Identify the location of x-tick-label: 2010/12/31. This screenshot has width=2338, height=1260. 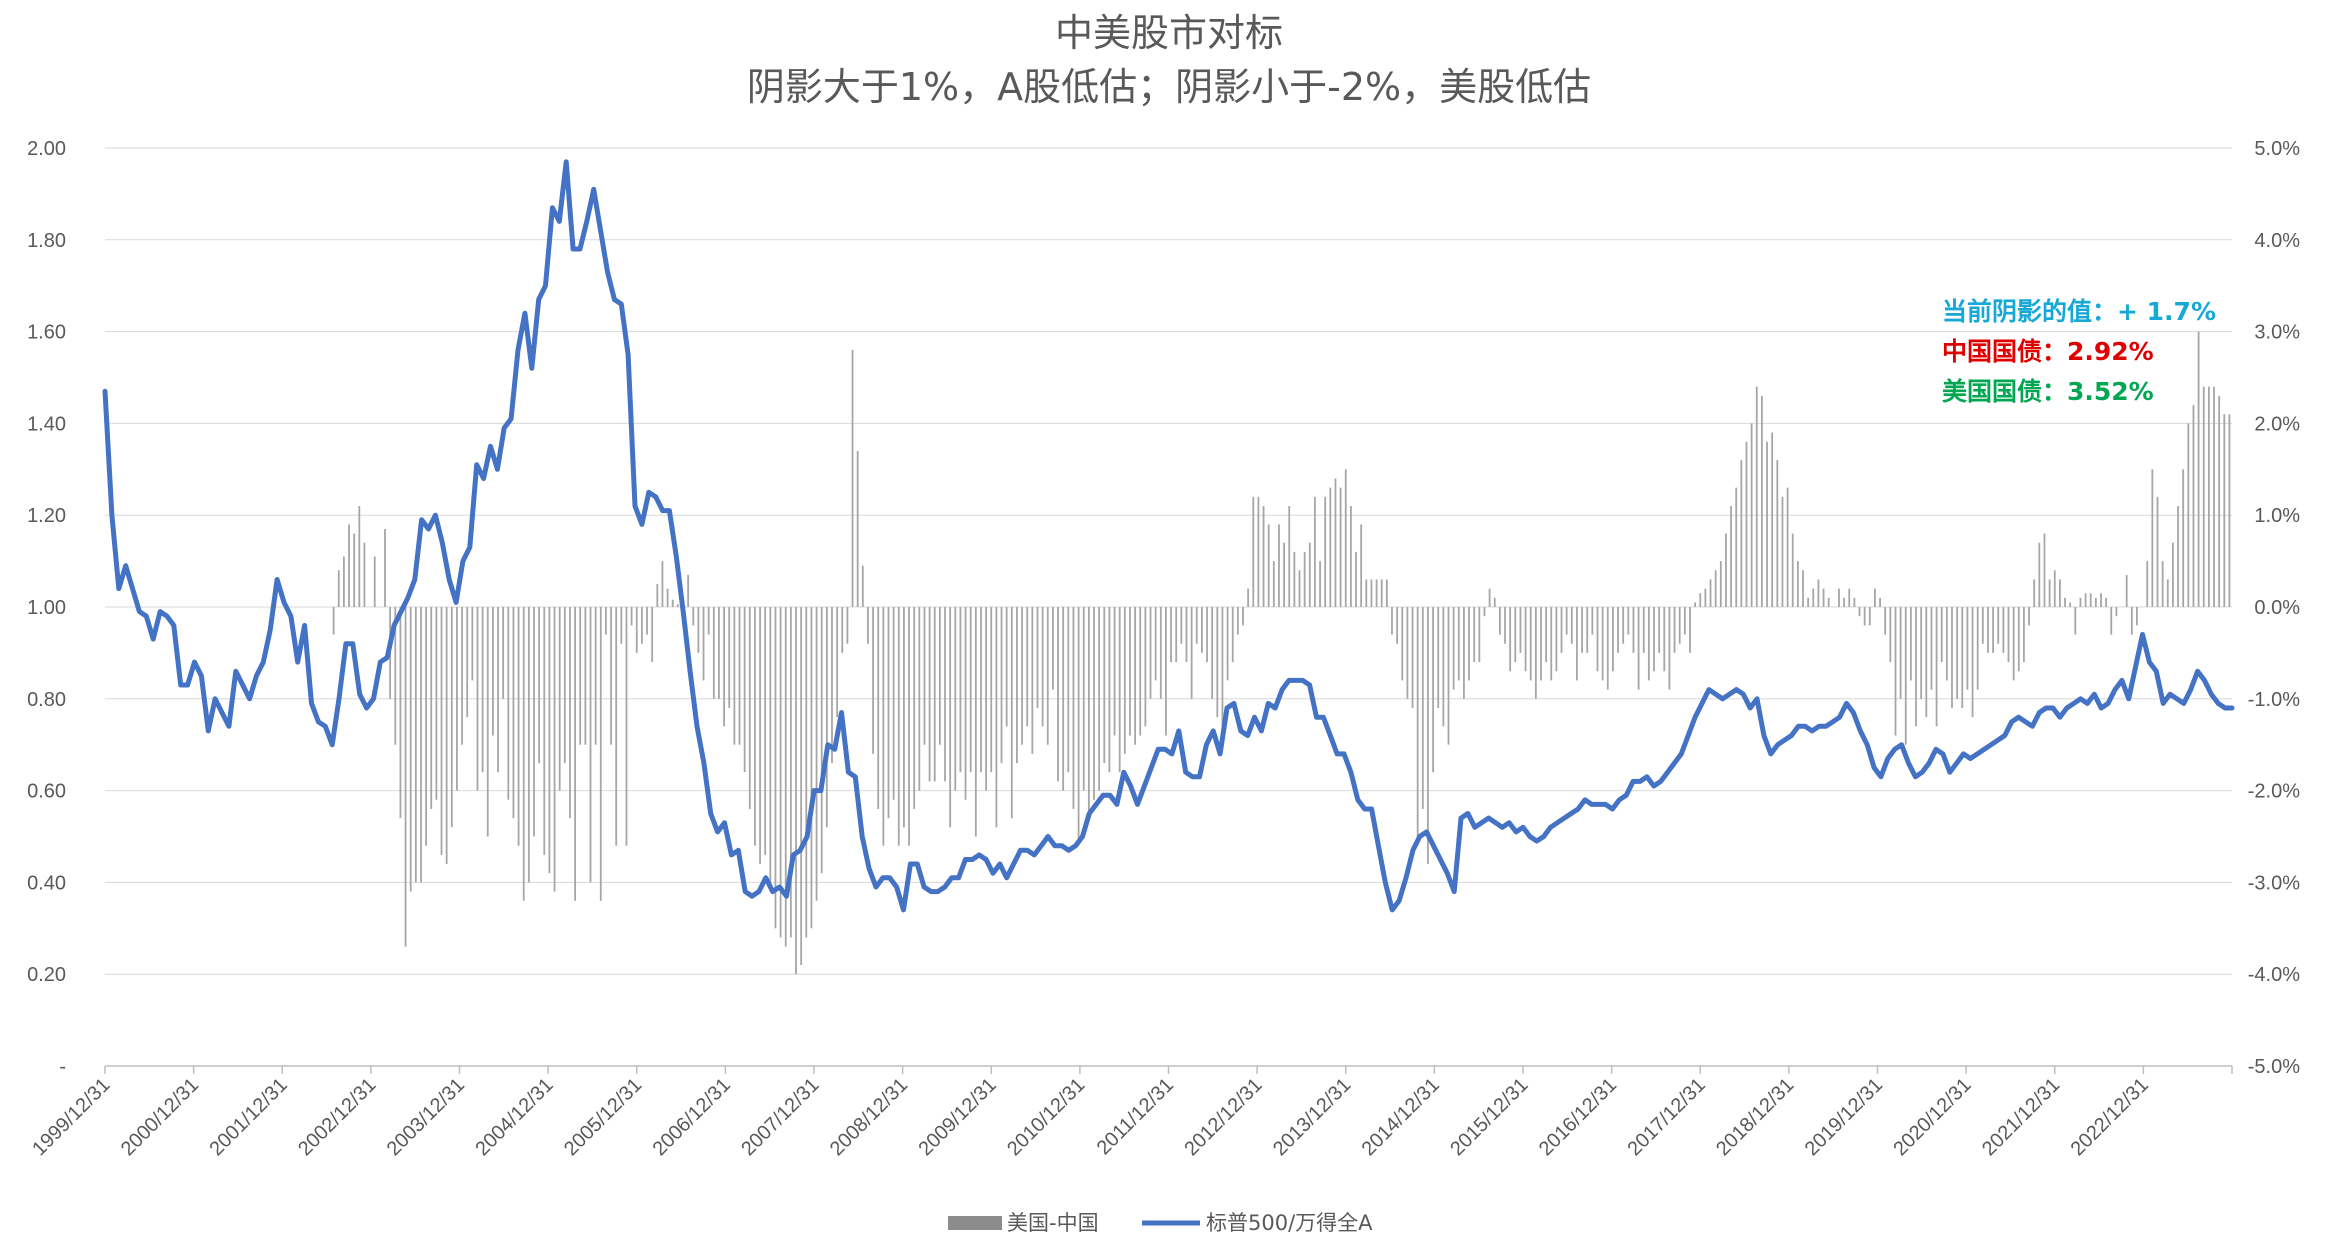
(1046, 1117).